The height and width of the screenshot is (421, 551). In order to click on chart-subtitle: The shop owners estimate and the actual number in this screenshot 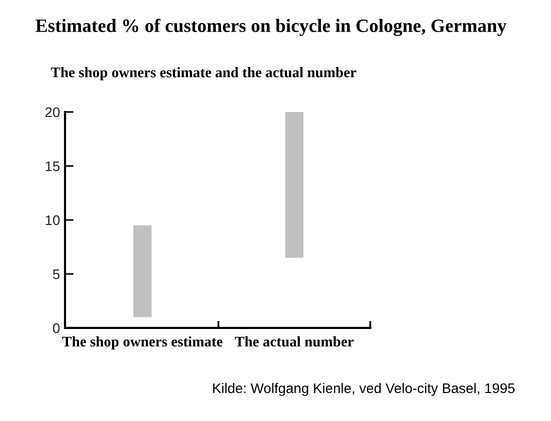, I will do `click(203, 73)`.